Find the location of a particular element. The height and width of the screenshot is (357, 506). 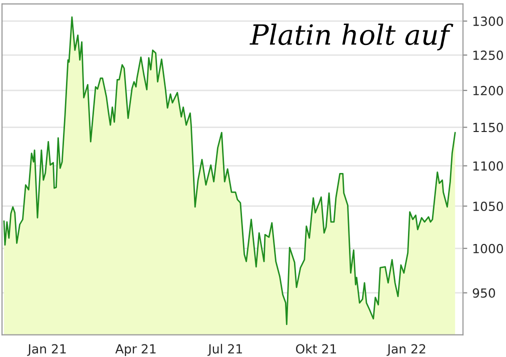

y-tick-label: 950 is located at coordinates (484, 293).